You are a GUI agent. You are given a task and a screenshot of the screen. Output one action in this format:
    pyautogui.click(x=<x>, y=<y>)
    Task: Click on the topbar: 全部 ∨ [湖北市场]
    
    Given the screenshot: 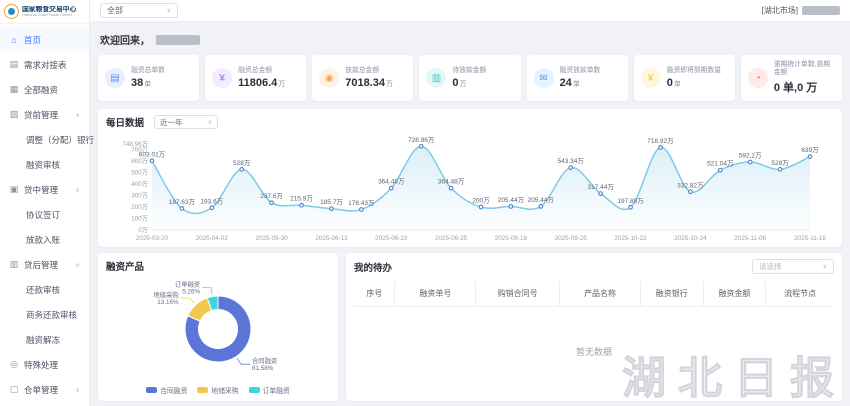 What is the action you would take?
    pyautogui.click(x=470, y=11)
    